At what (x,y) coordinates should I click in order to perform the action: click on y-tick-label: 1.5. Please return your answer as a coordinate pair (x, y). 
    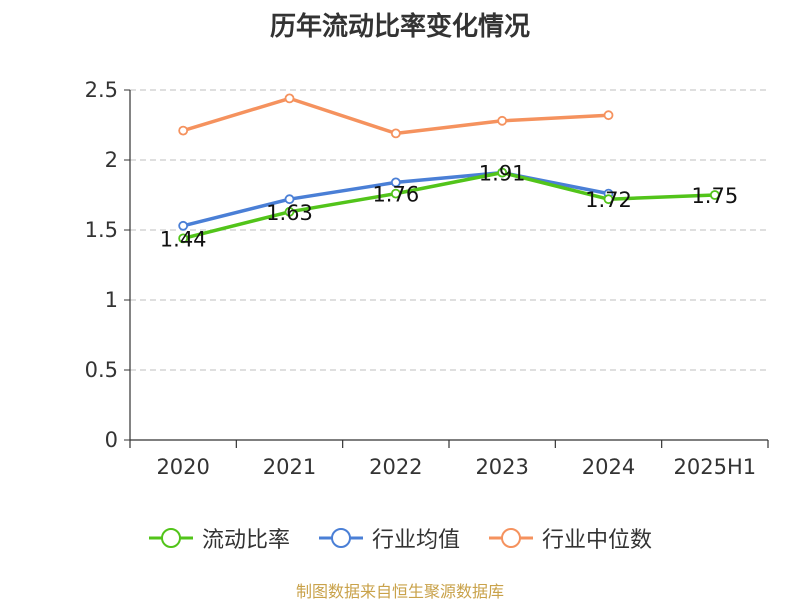
    Looking at the image, I should click on (101, 230).